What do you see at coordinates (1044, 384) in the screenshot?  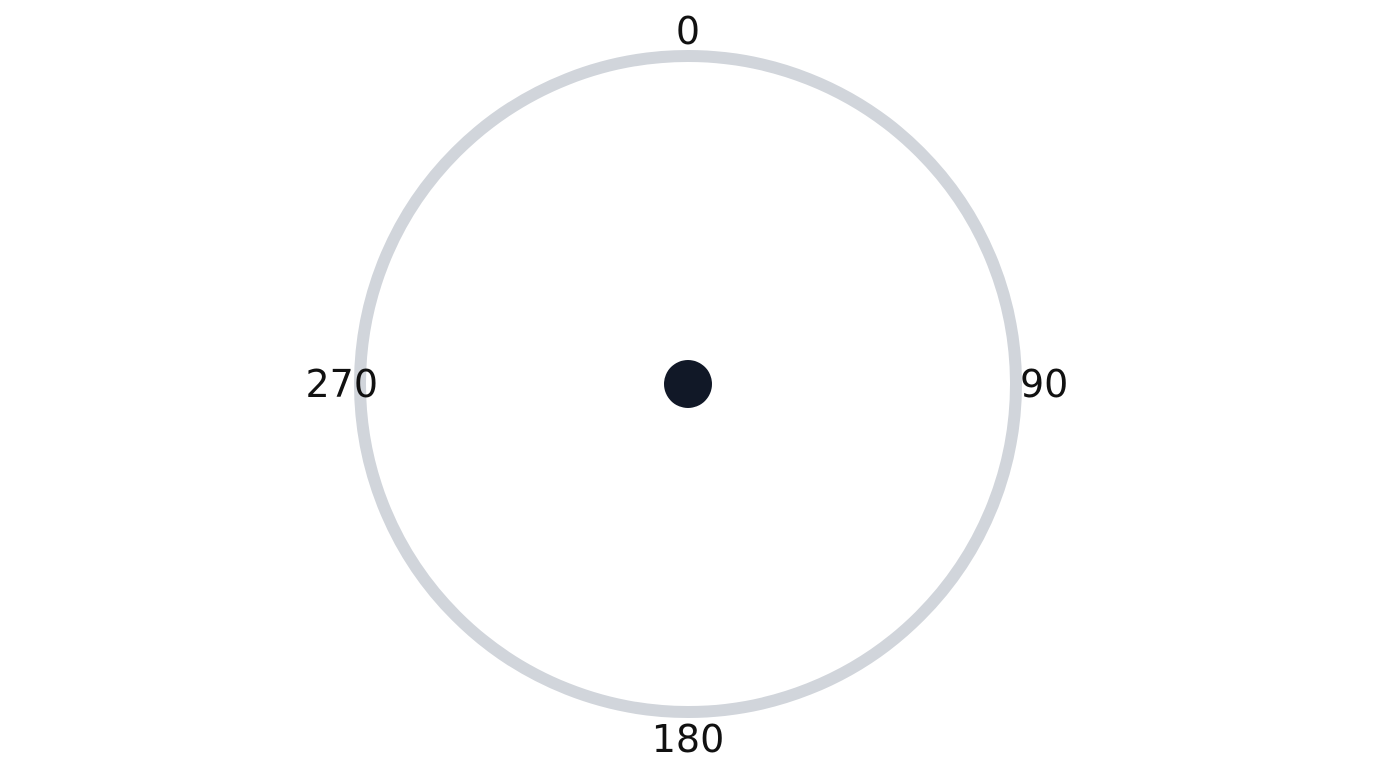 I see `dial-label-90: 90` at bounding box center [1044, 384].